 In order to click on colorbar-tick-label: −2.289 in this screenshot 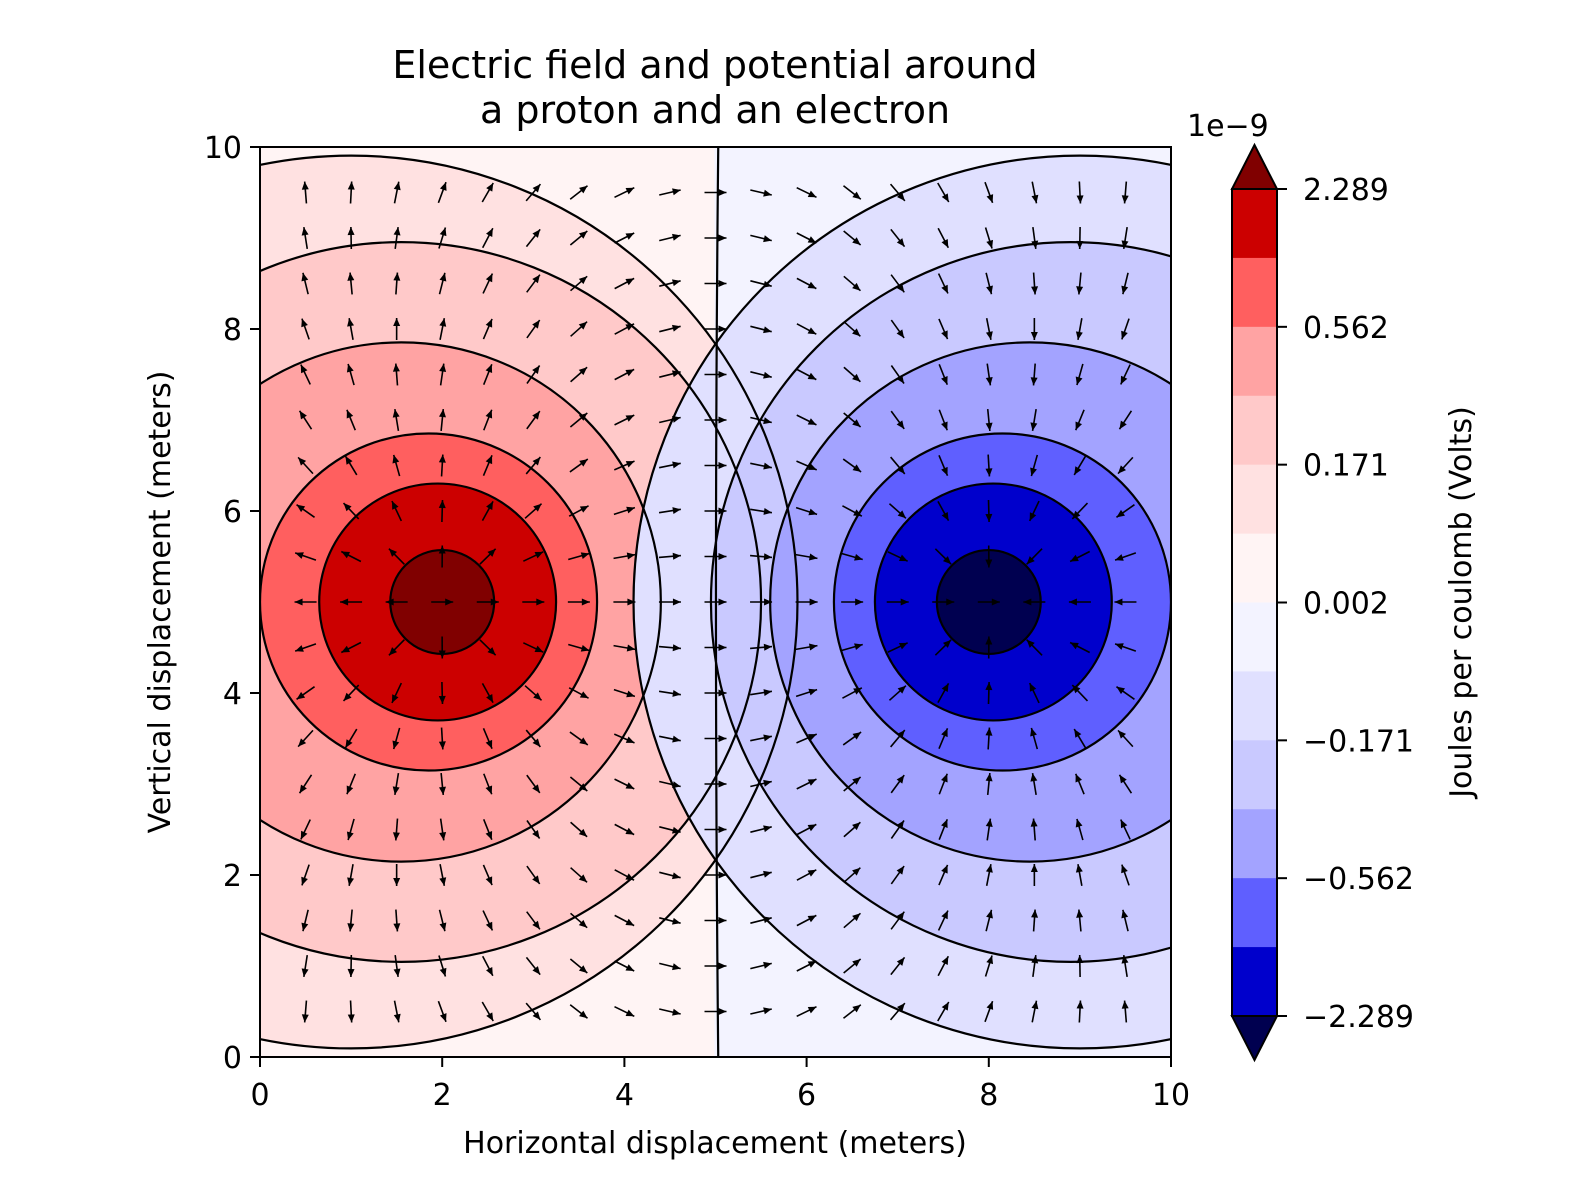, I will do `click(1358, 1017)`.